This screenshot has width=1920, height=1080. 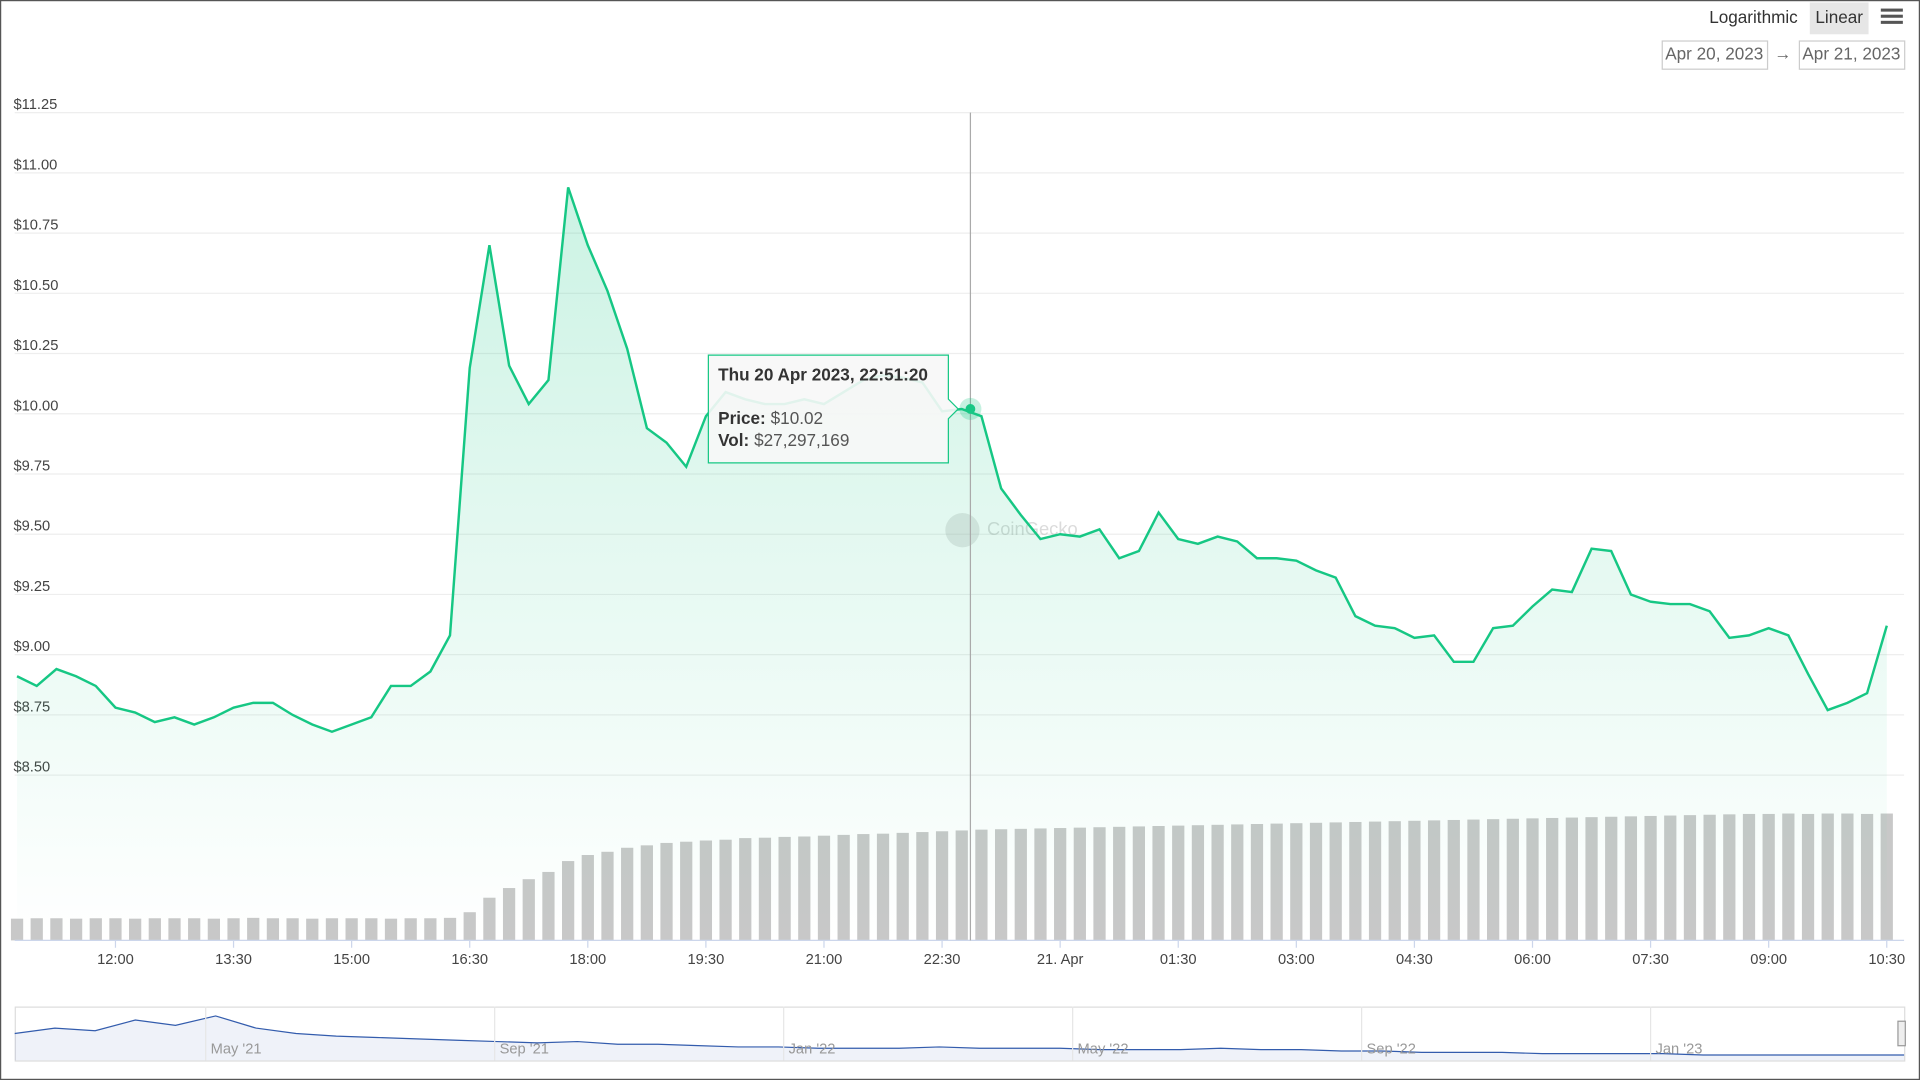 What do you see at coordinates (236, 1049) in the screenshot?
I see `navigator-label: May '21` at bounding box center [236, 1049].